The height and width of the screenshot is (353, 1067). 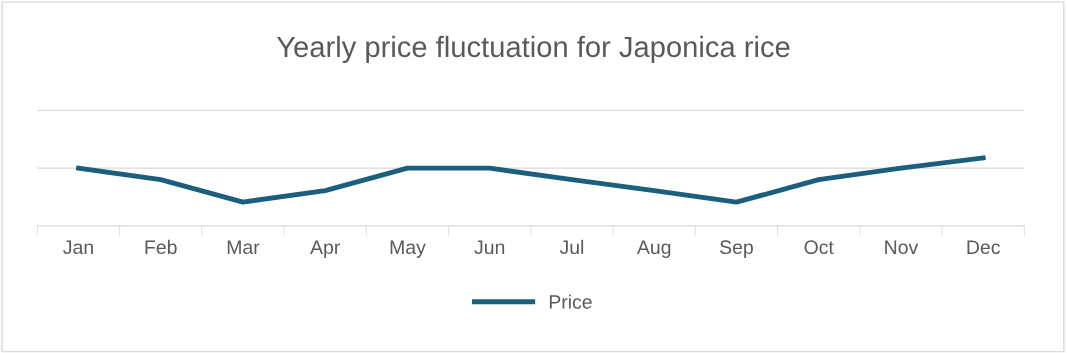 I want to click on x-tick-label: Jun, so click(x=489, y=247).